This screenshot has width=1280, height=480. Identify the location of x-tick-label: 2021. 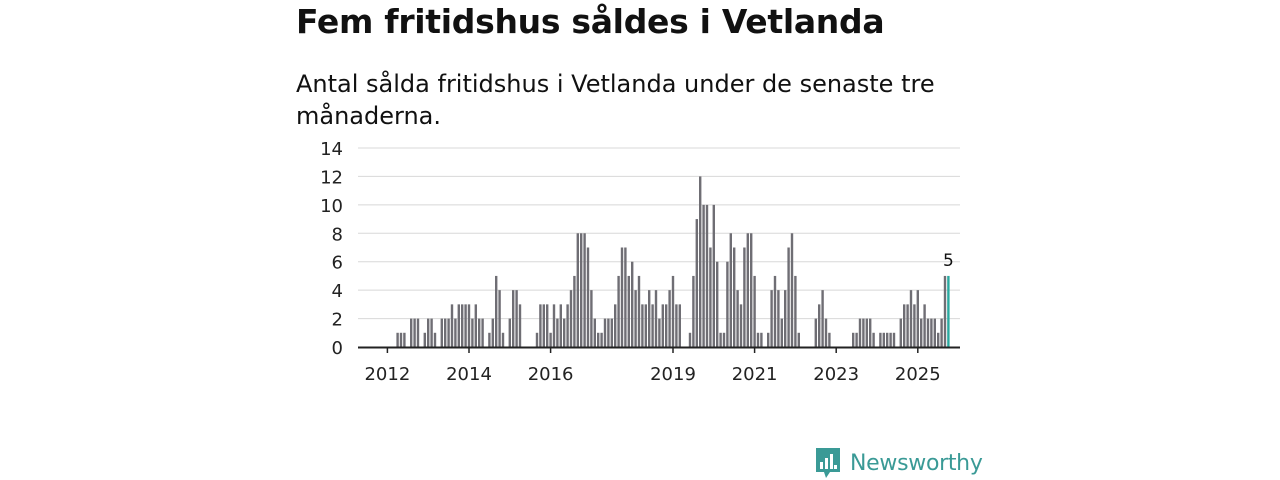
(755, 374).